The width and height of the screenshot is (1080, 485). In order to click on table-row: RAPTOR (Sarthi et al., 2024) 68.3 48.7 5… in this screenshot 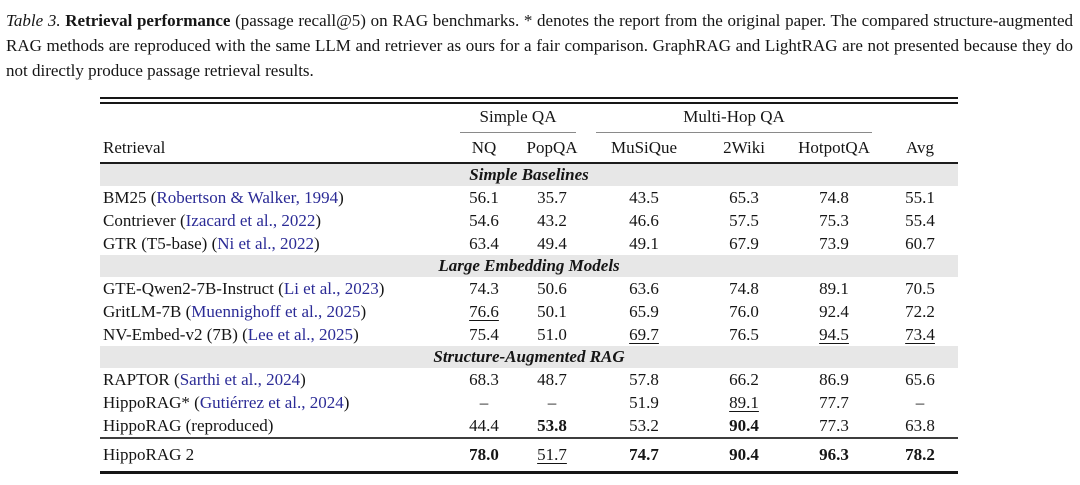, I will do `click(529, 379)`.